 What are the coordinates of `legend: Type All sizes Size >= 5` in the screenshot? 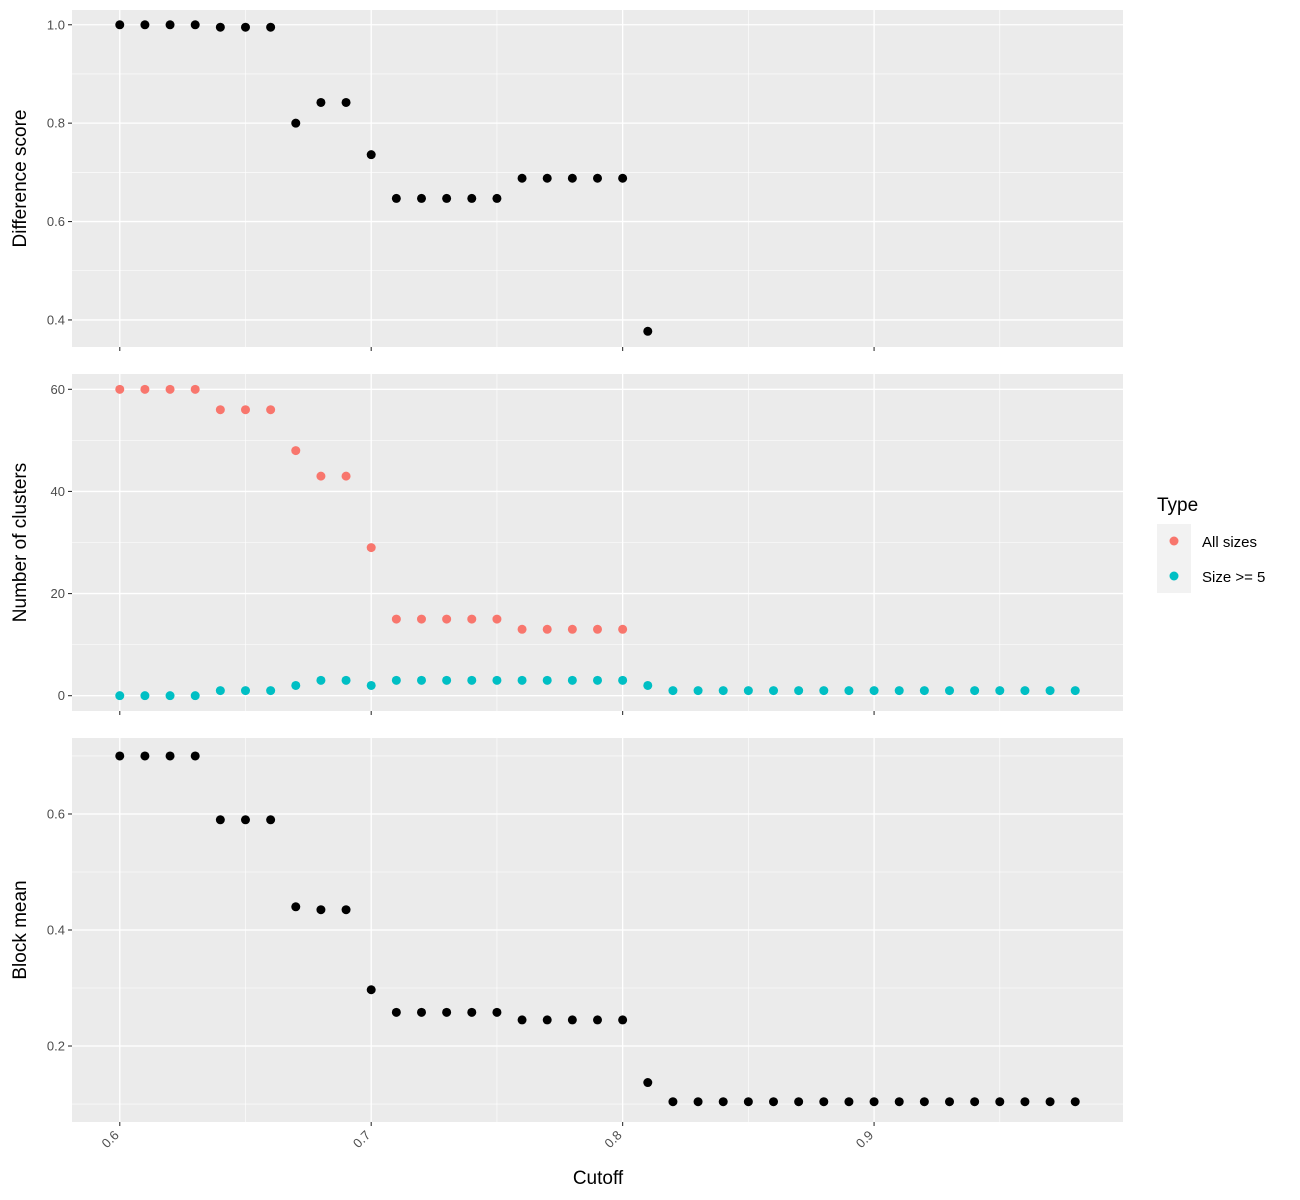 It's located at (1211, 544).